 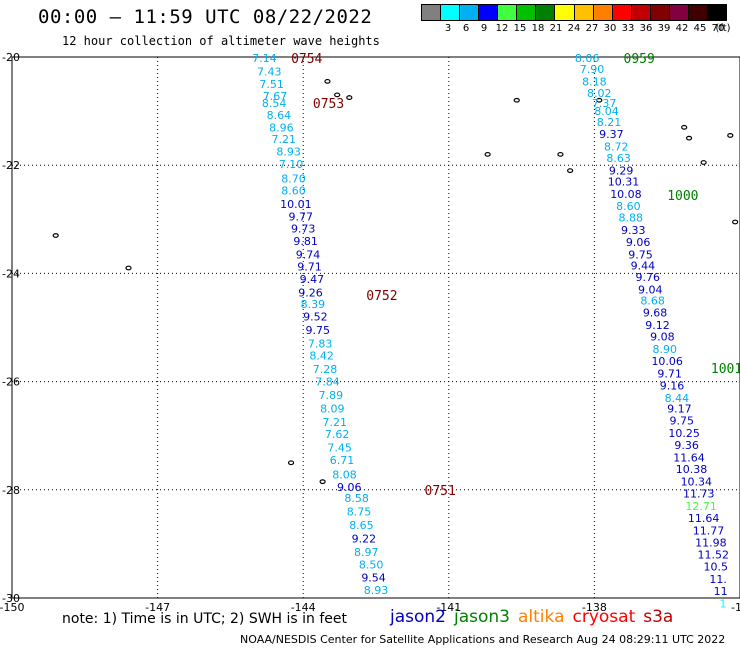 I want to click on wave-height-value: 8.72, so click(x=616, y=146).